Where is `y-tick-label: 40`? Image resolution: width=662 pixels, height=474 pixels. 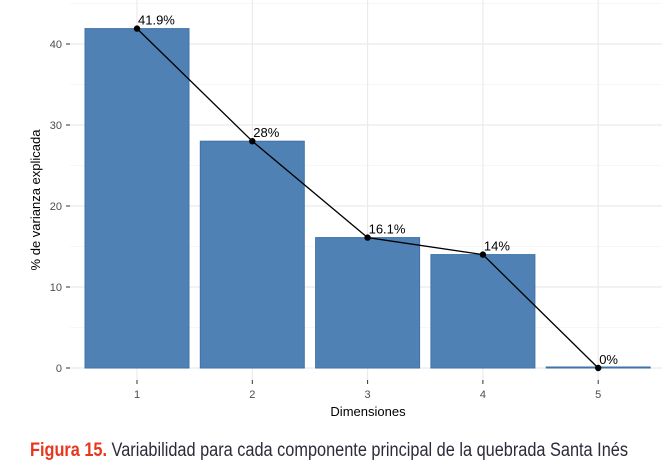 y-tick-label: 40 is located at coordinates (56, 45).